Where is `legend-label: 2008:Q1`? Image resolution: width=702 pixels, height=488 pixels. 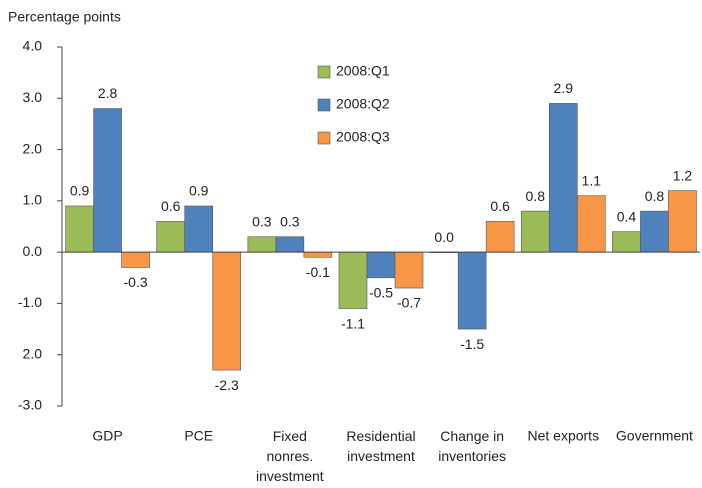 legend-label: 2008:Q1 is located at coordinates (363, 71).